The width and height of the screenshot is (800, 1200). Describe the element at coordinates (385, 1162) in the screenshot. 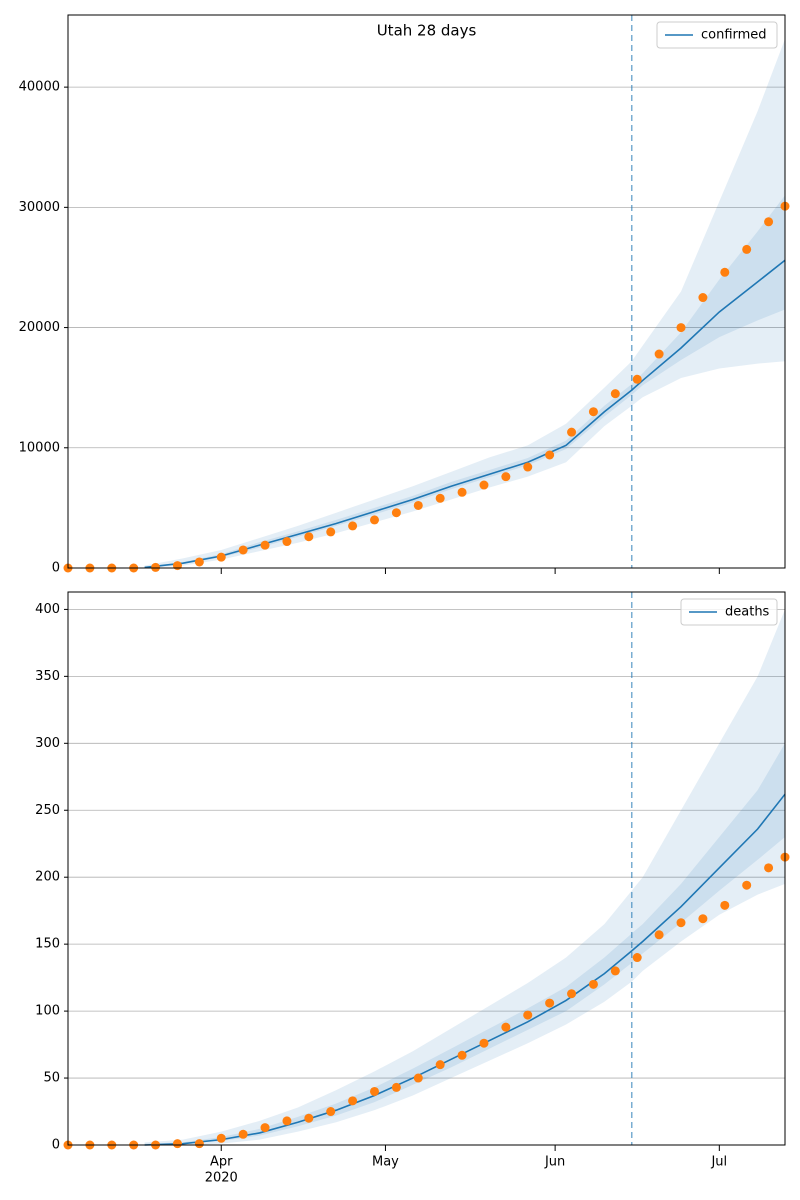

I see `x-tick-label: May` at that location.